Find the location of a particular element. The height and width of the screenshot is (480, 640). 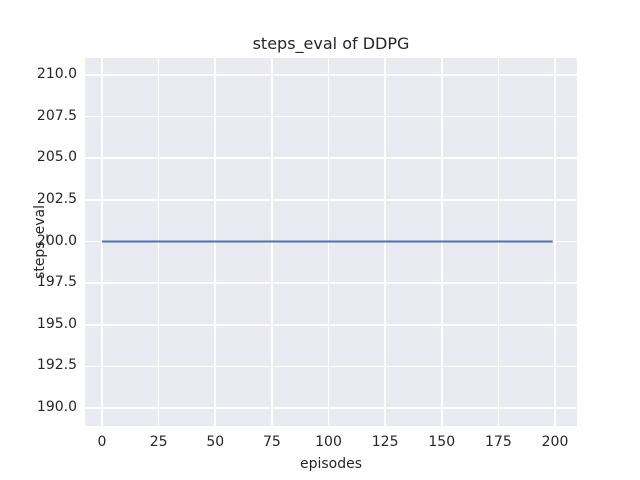

y-tick-label: 207.5 is located at coordinates (56, 115).